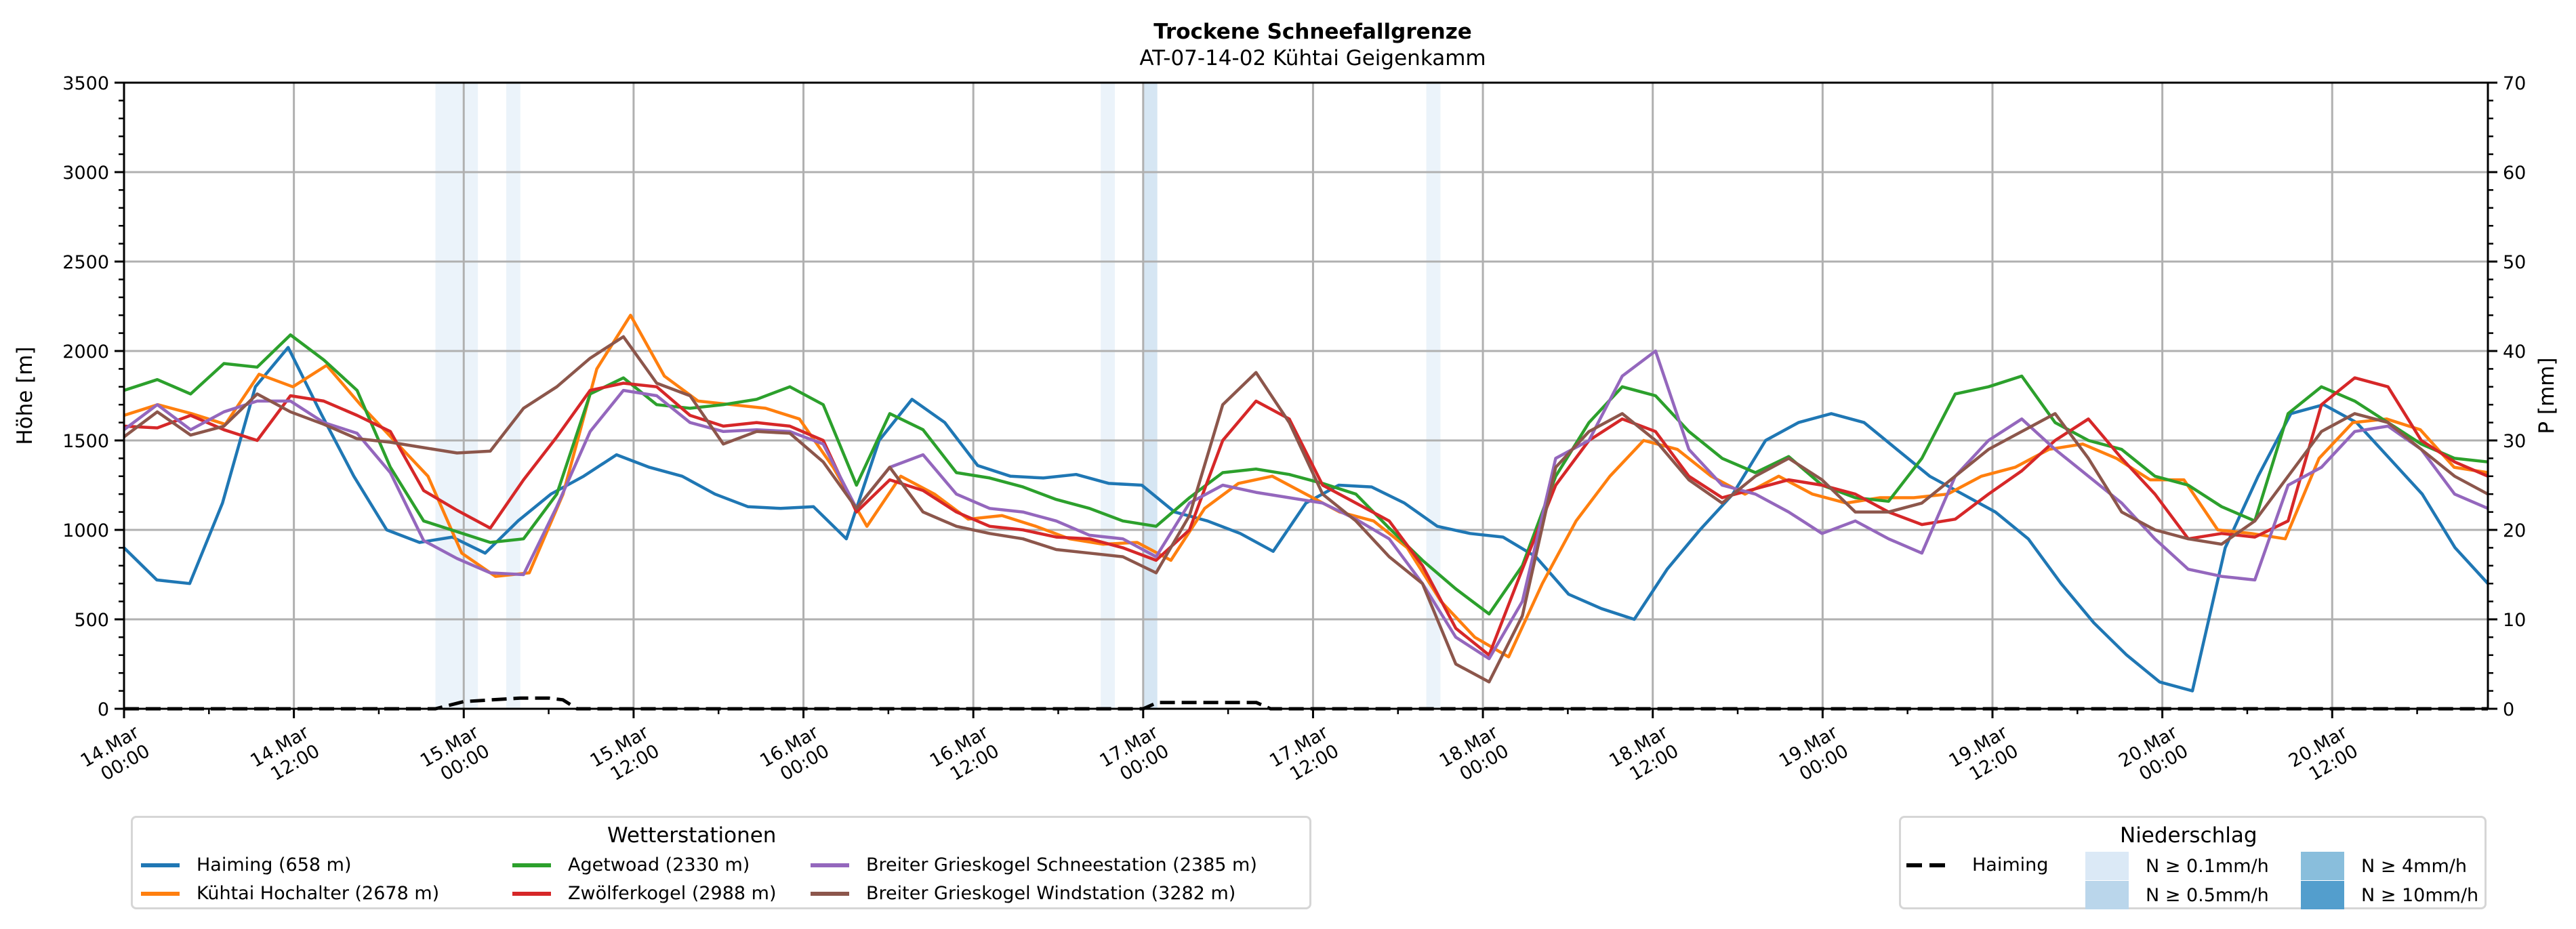 This screenshot has width=2576, height=929. I want to click on y-axis-label: Höhe [m], so click(25, 395).